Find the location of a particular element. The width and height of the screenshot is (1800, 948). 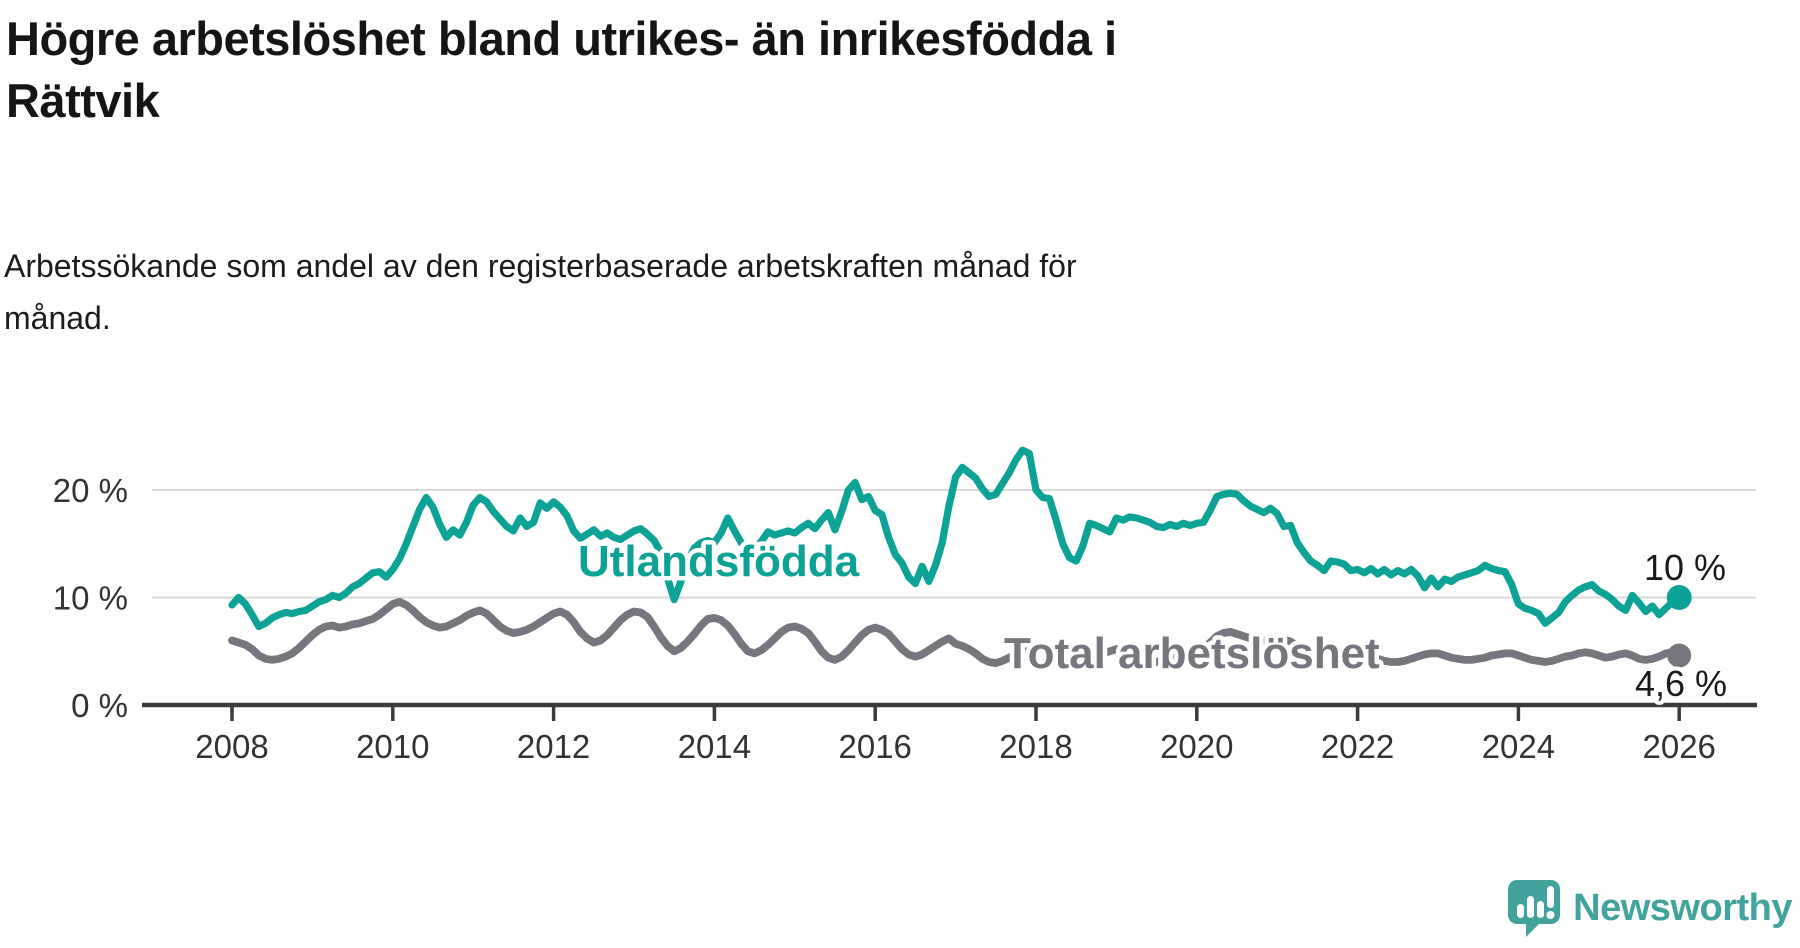

x-tick-label-2016: 2016 is located at coordinates (874, 746).